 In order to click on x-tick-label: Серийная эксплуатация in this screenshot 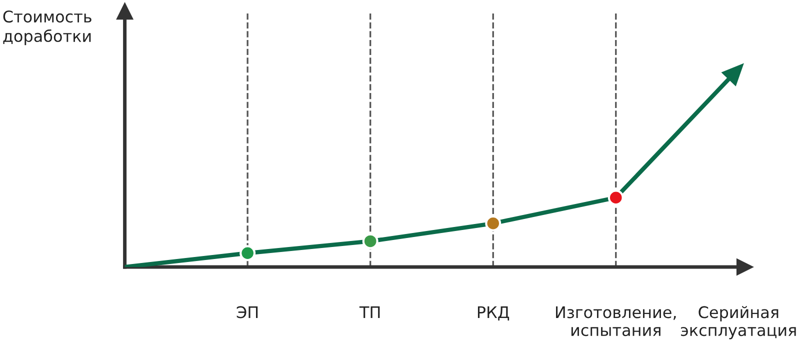, I will do `click(738, 323)`.